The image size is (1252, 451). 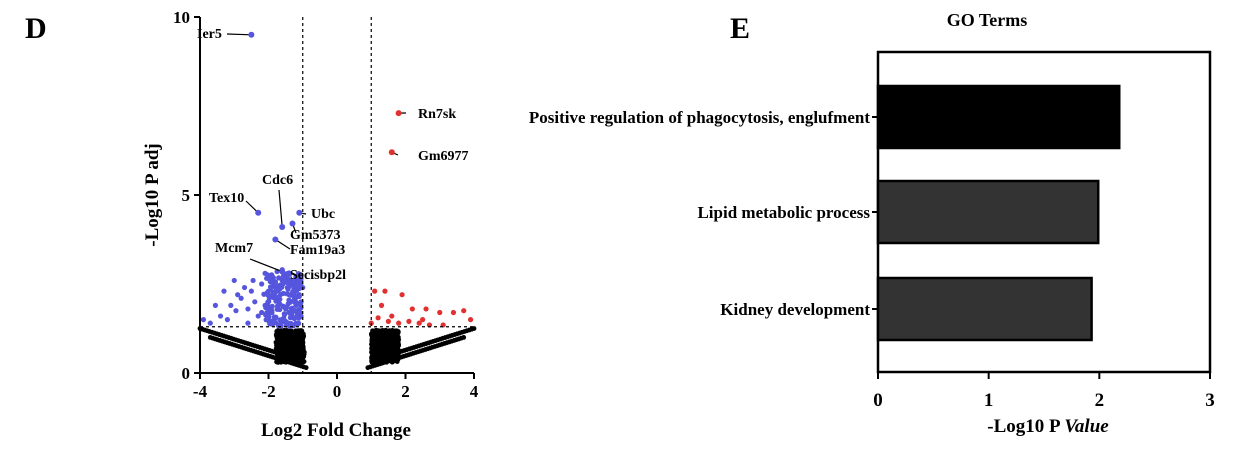 What do you see at coordinates (1210, 400) in the screenshot?
I see `x-tick-label-e: 3` at bounding box center [1210, 400].